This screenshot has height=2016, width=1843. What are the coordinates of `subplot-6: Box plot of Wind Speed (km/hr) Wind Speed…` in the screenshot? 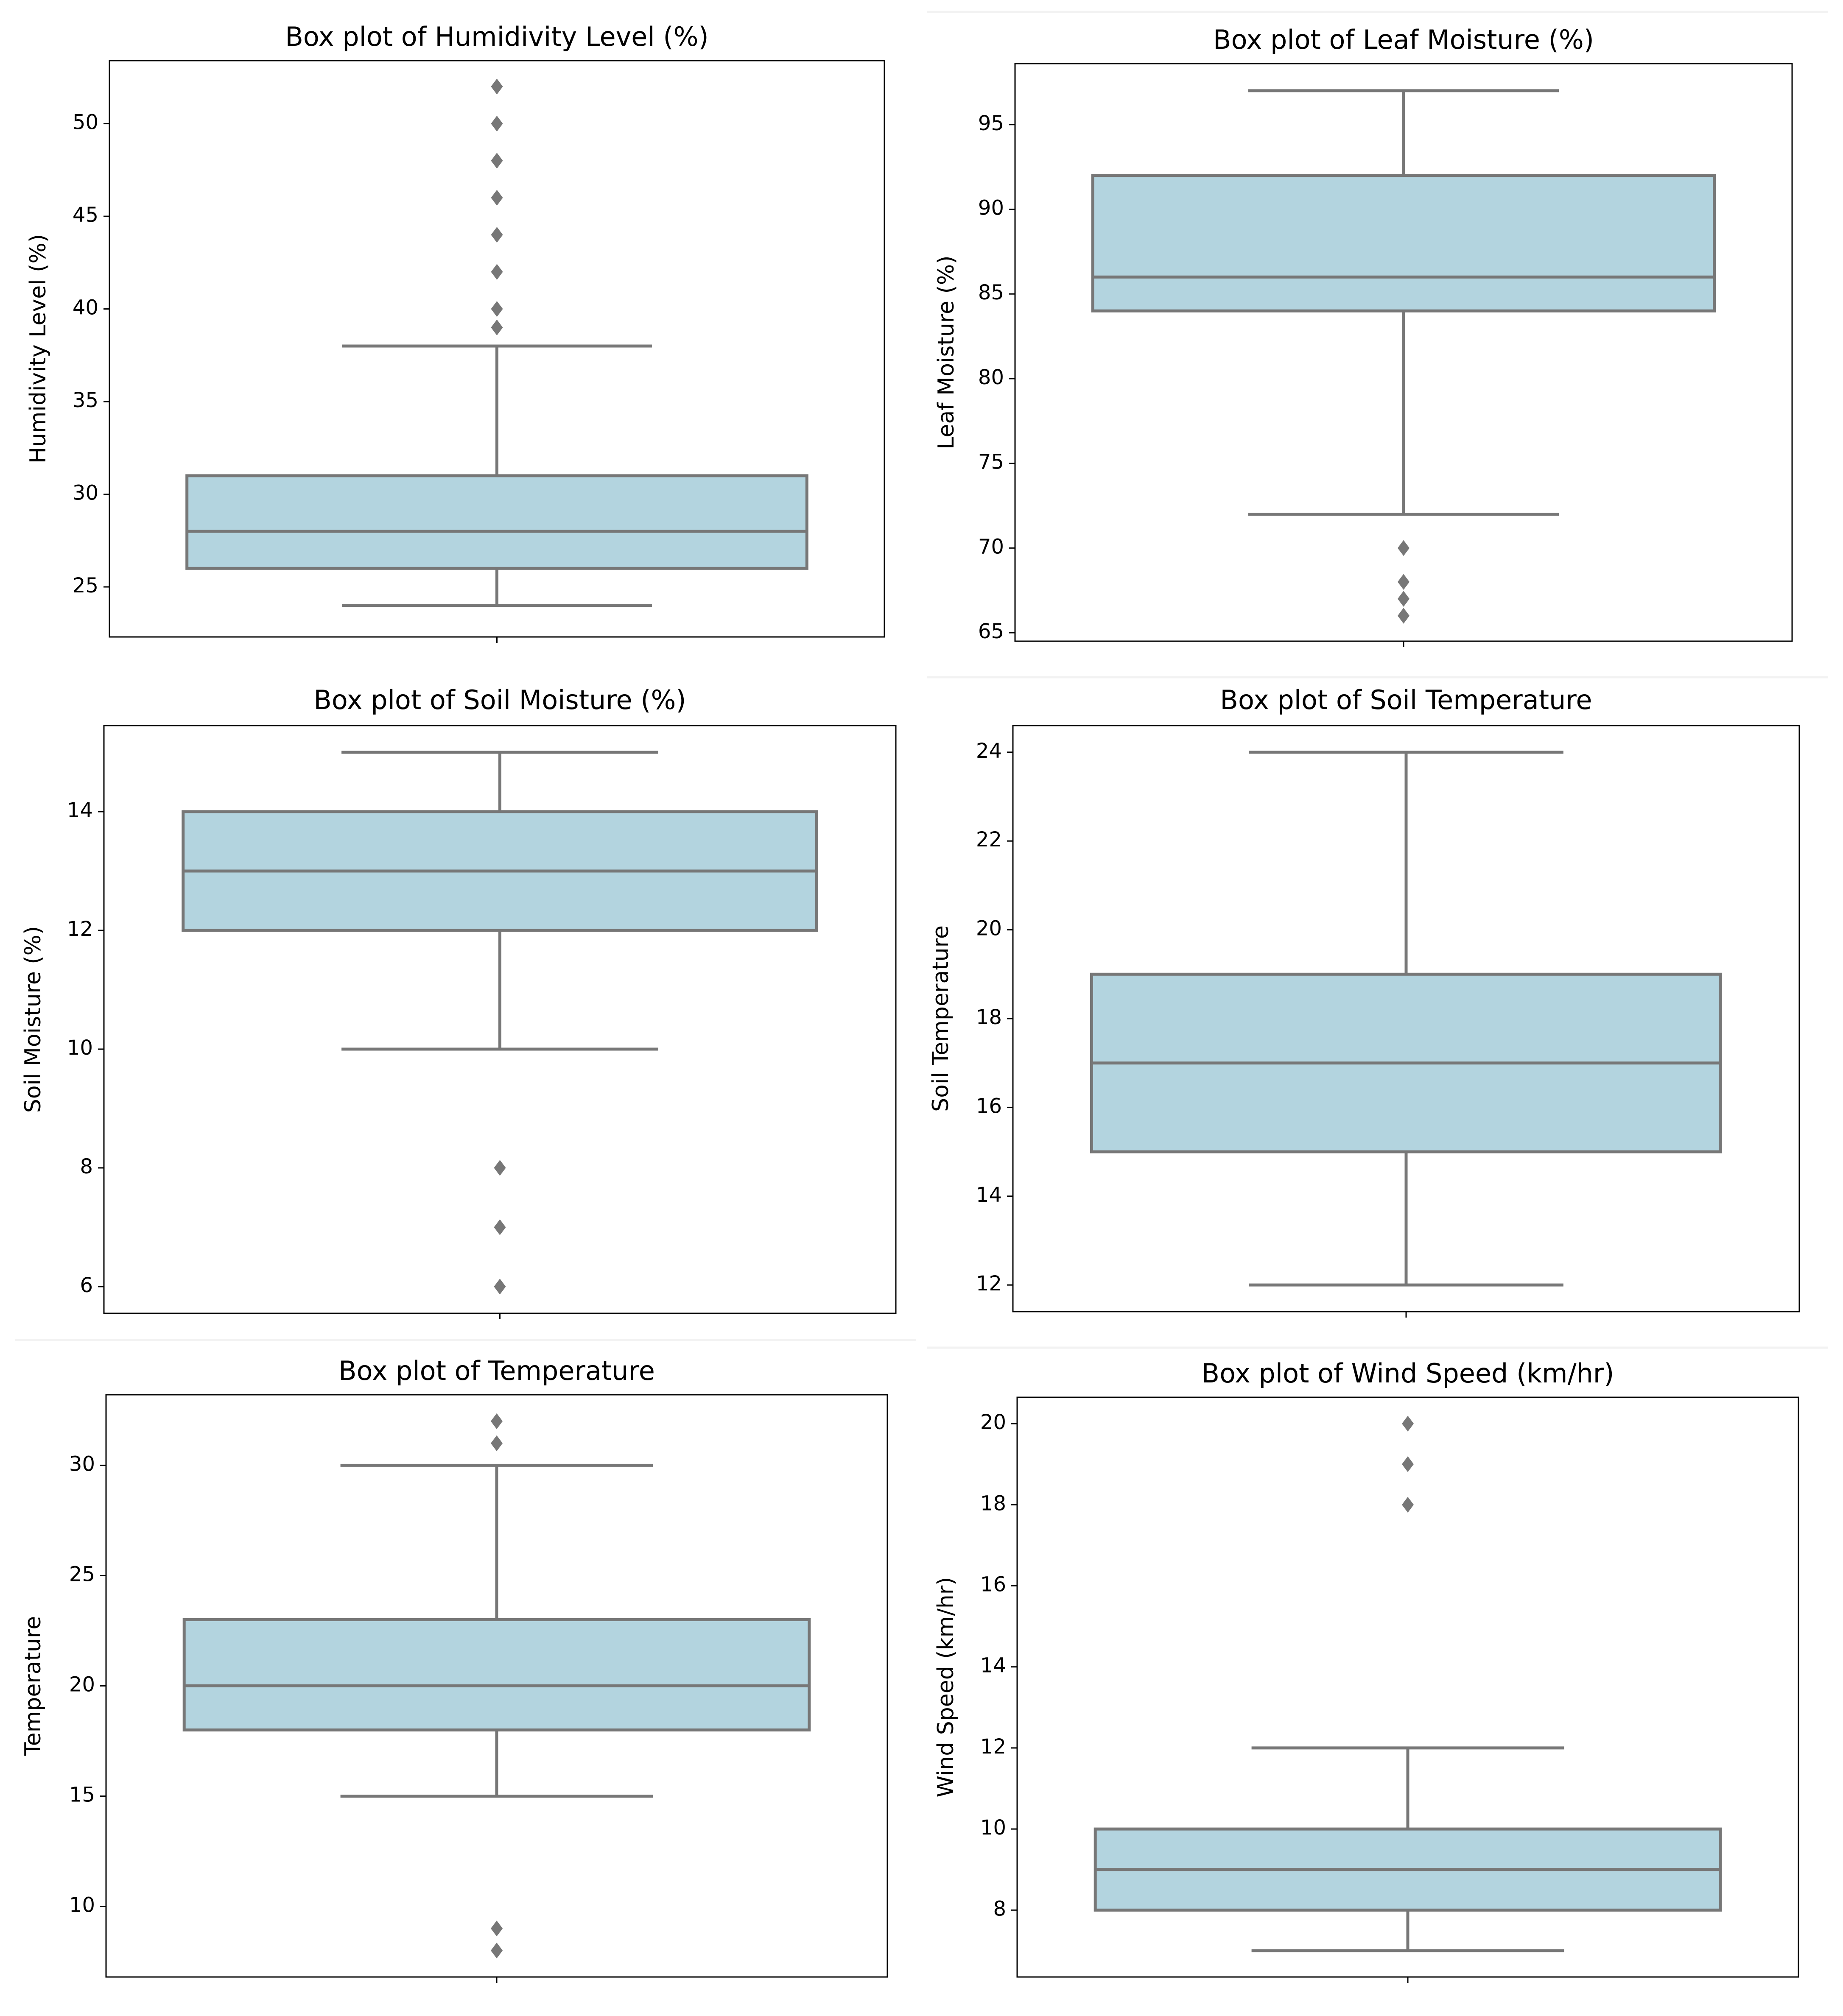 It's located at (1366, 1670).